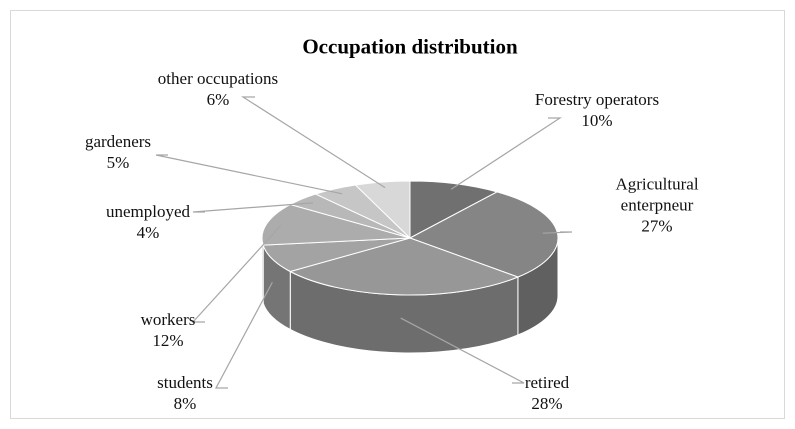  I want to click on category-label: retired, so click(547, 382).